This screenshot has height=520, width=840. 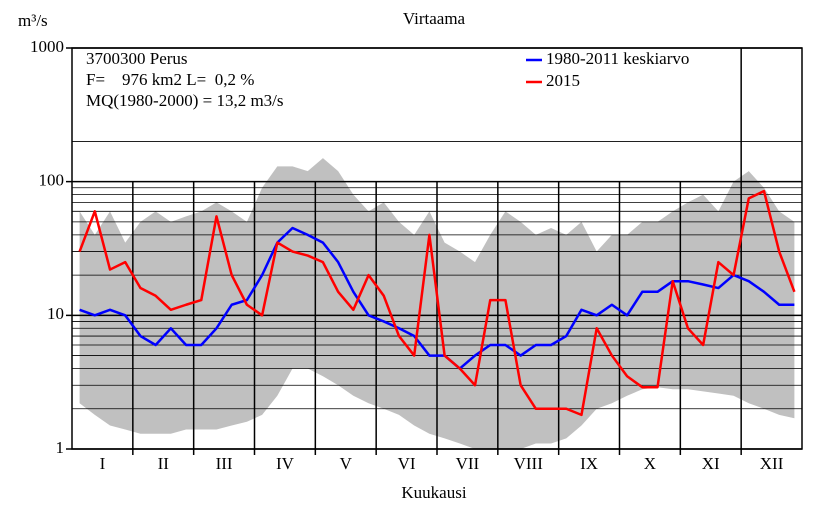 I want to click on x-tick-label: I, so click(x=103, y=463).